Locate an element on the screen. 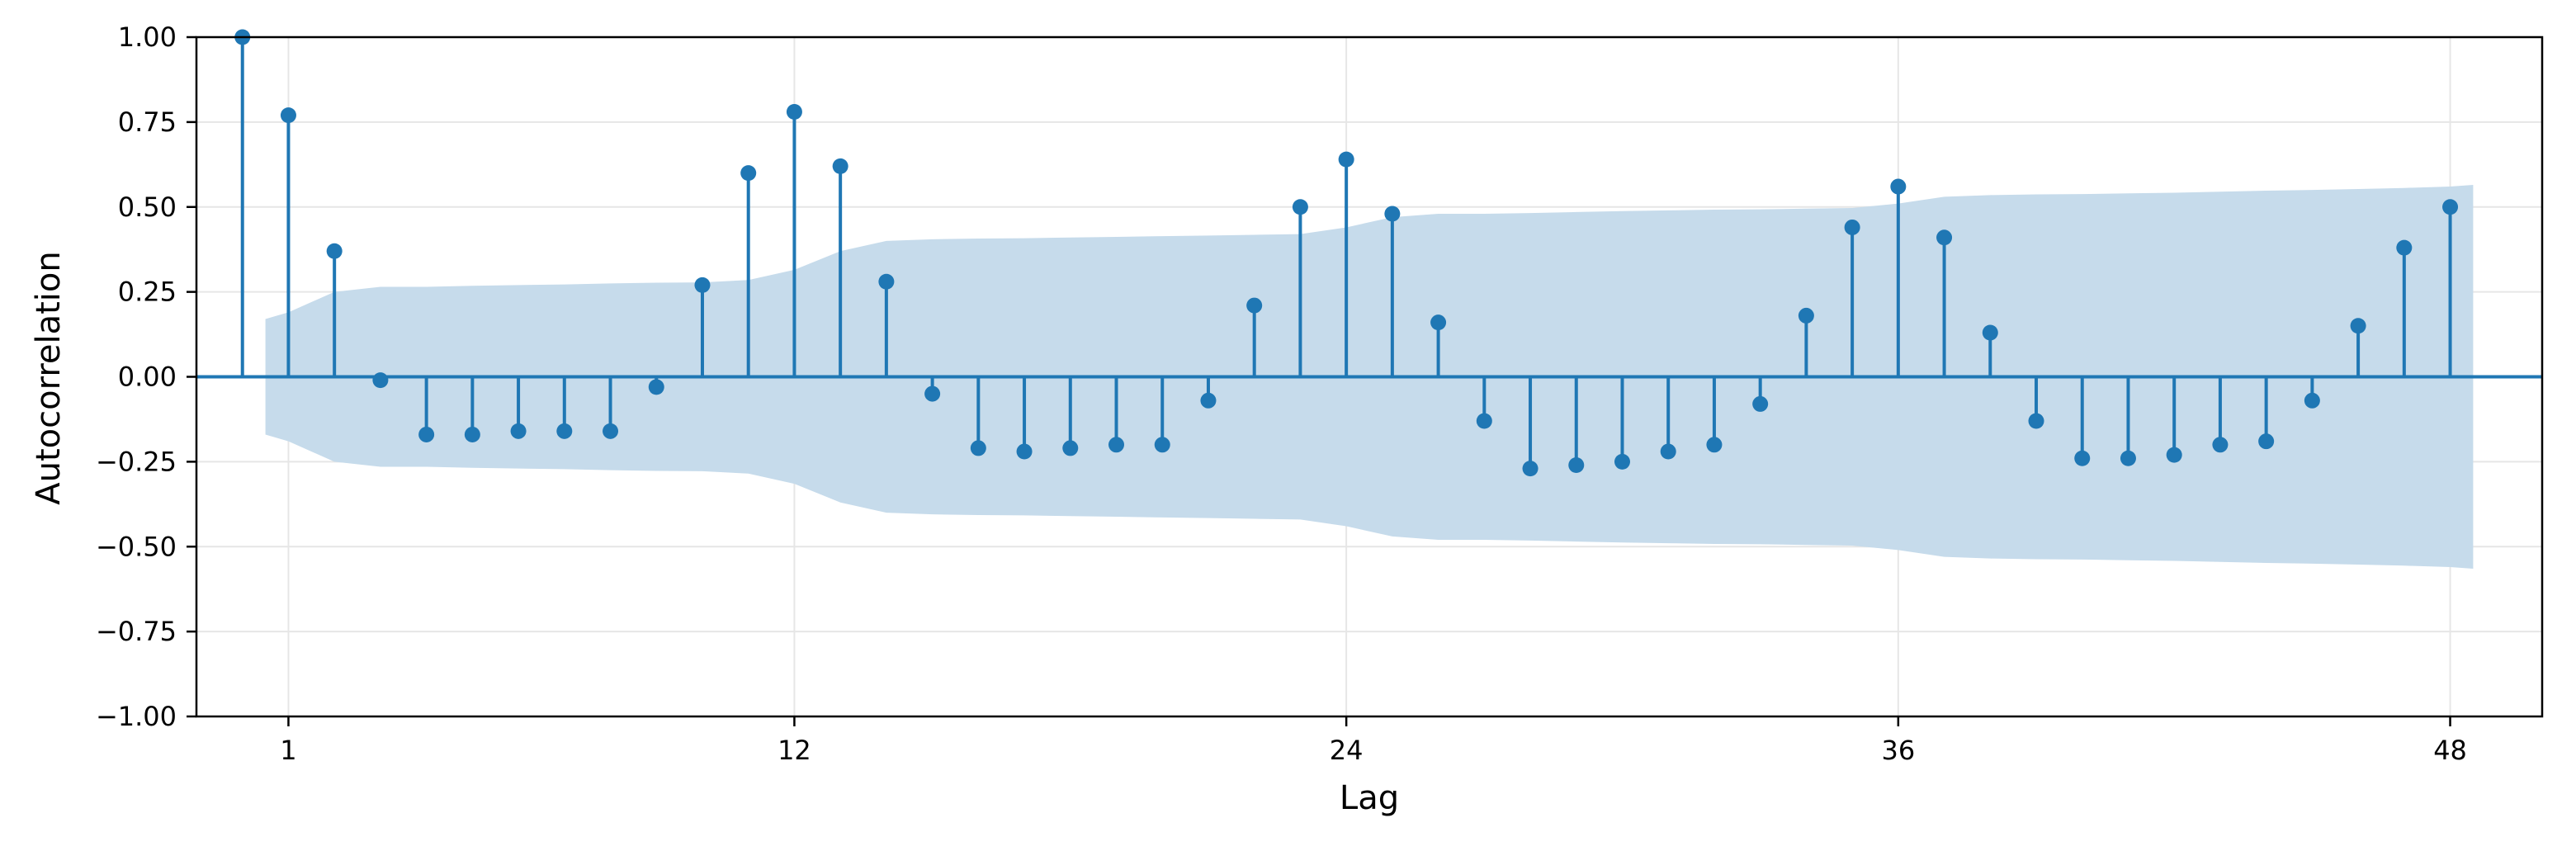  y-tick-label-2: −0.50 is located at coordinates (136, 546).